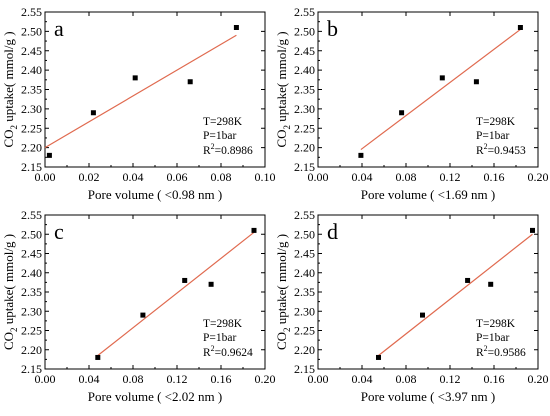  I want to click on r-squared-value: =0.9586, so click(507, 353).